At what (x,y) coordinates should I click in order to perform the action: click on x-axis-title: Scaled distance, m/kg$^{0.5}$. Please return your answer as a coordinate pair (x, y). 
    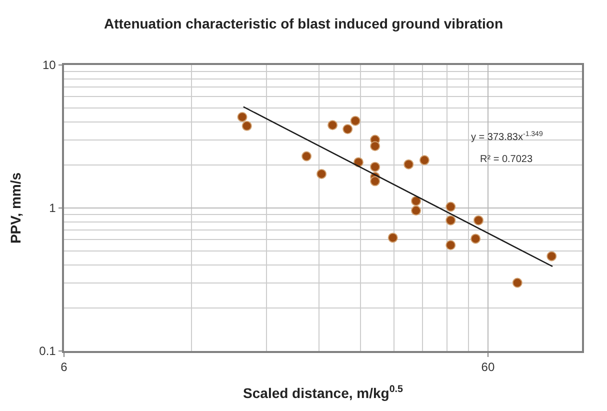
    Looking at the image, I should click on (323, 392).